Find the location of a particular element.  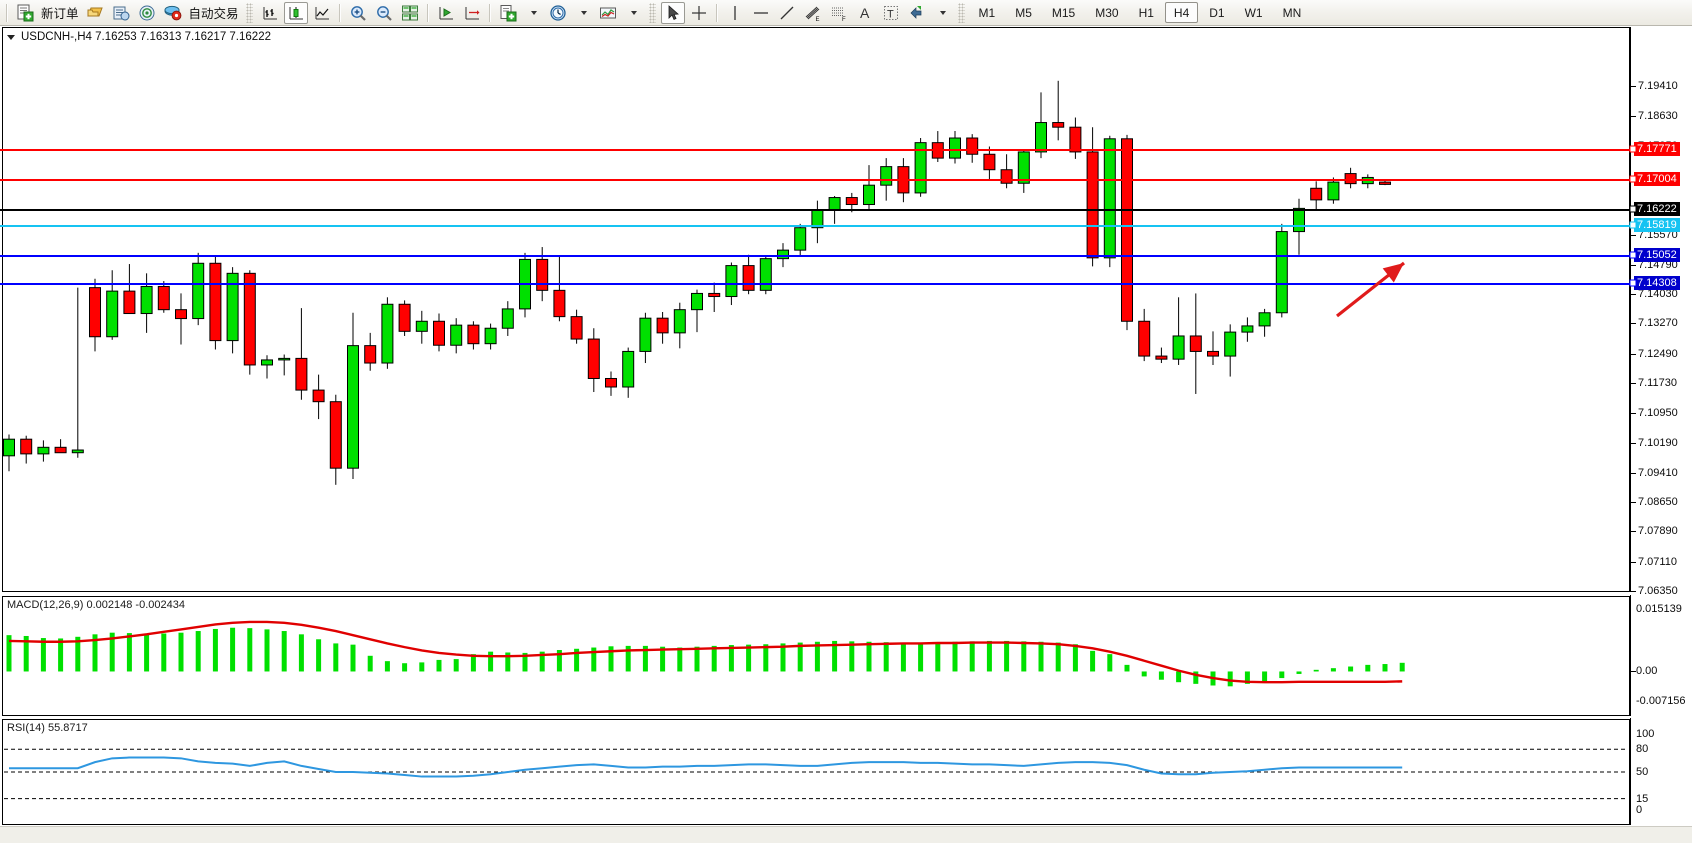

tile-windows-button is located at coordinates (410, 13).